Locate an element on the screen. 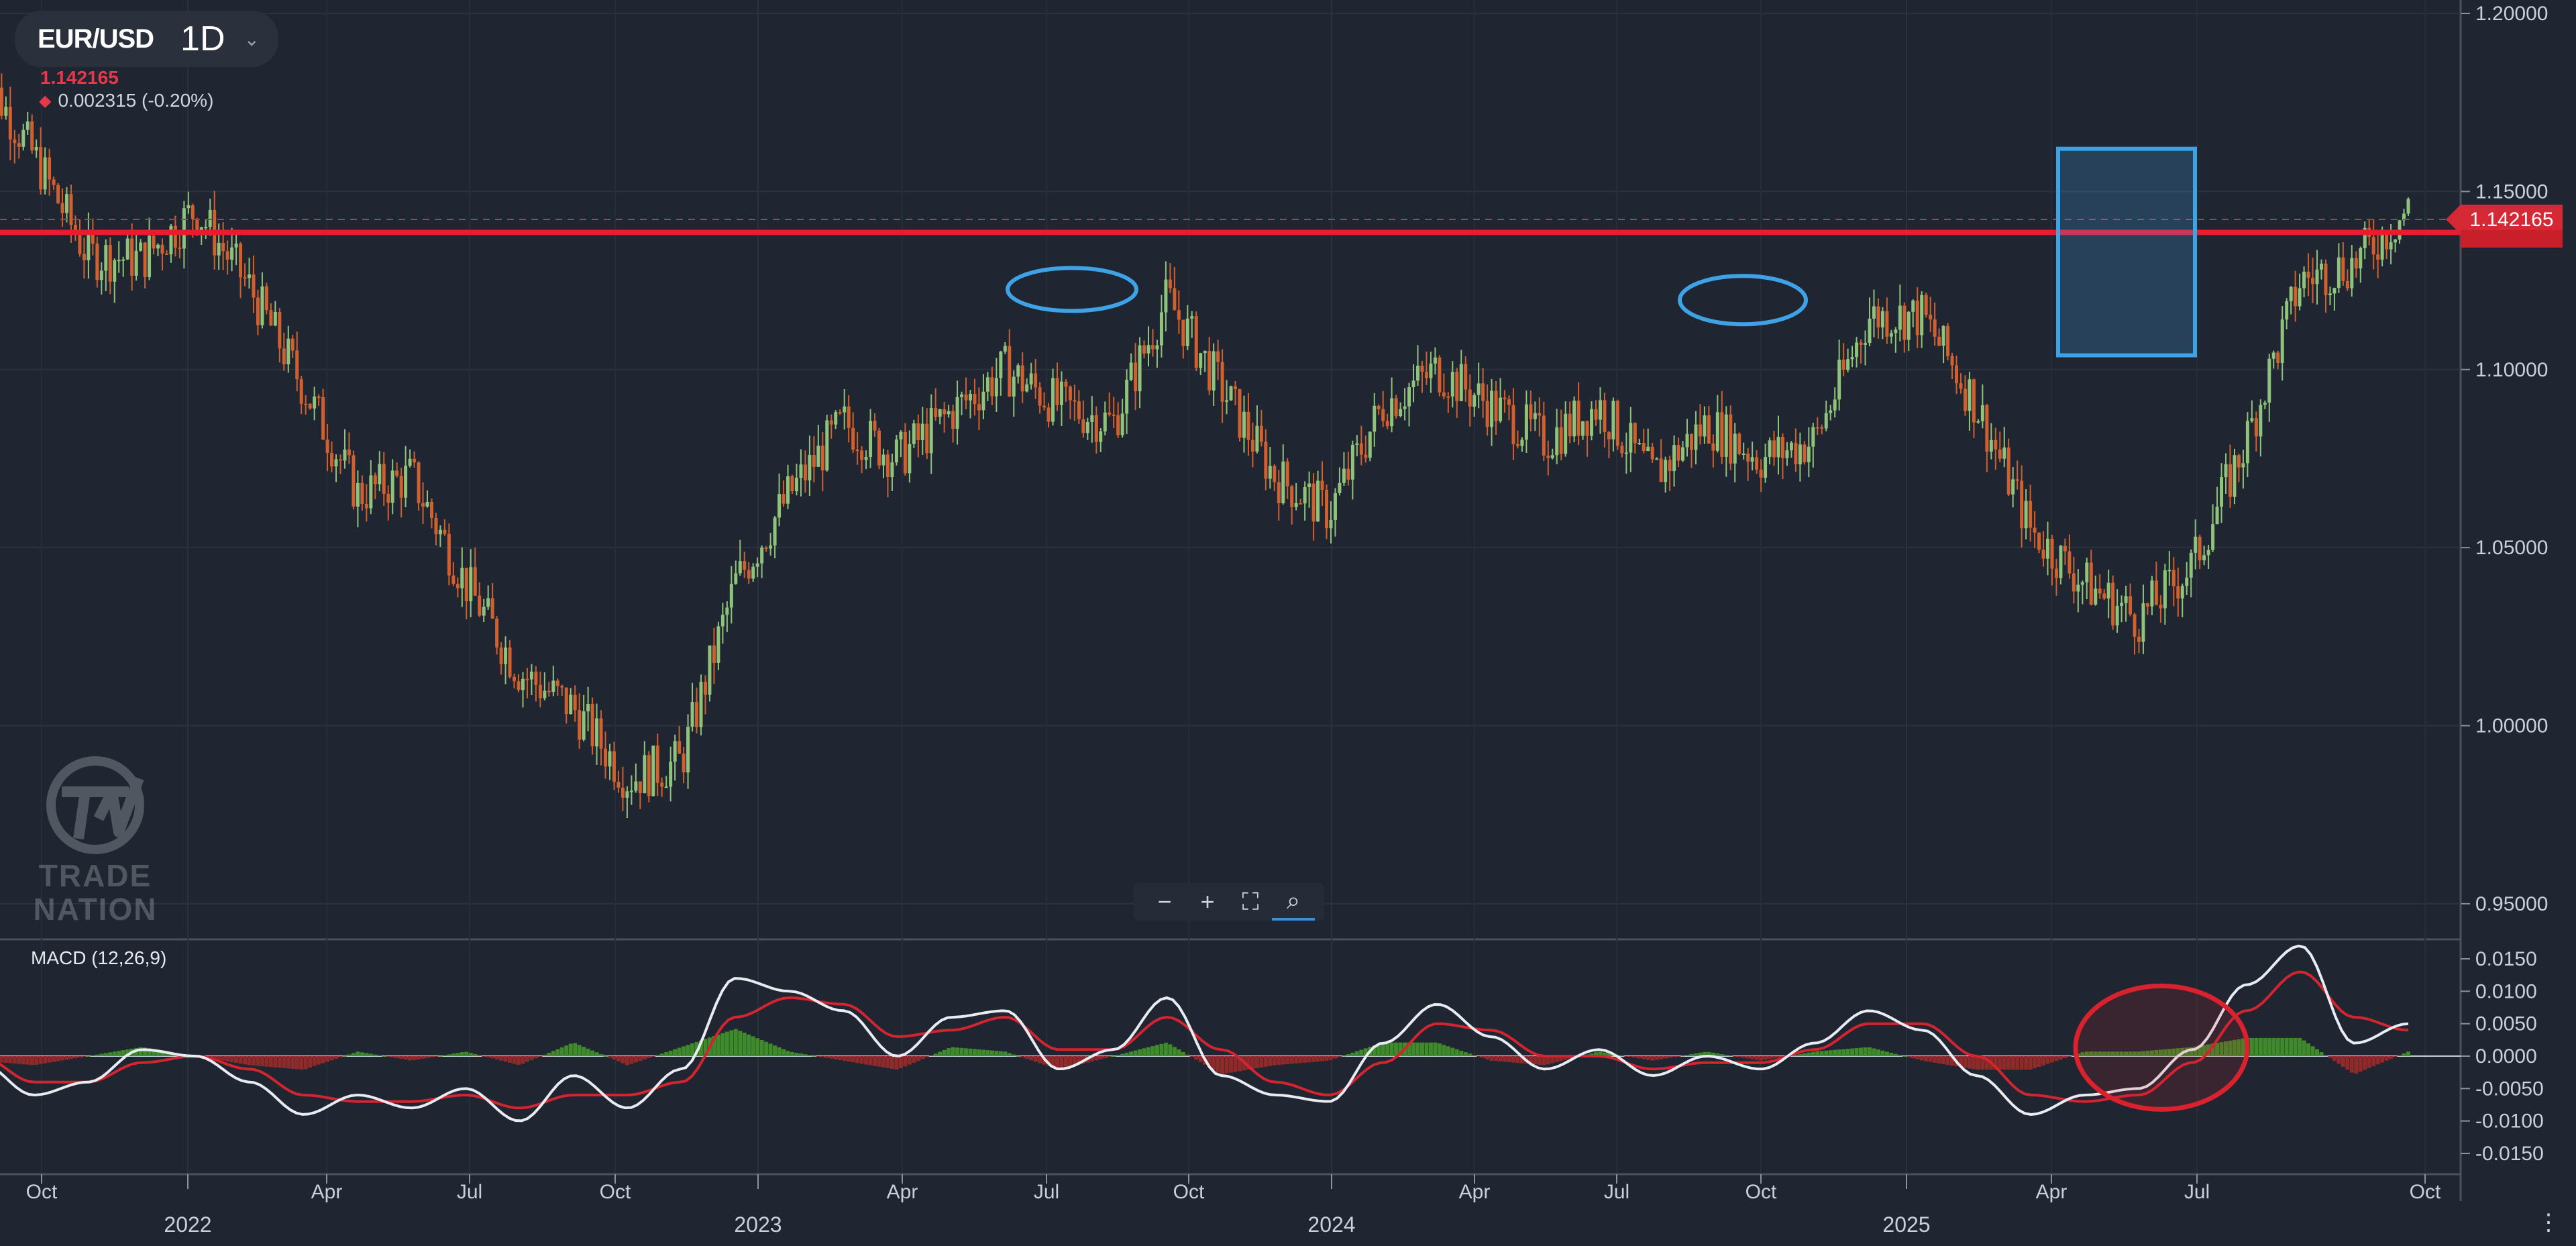 The width and height of the screenshot is (2576, 1246). more-options-icon: ⋮ is located at coordinates (2548, 1222).